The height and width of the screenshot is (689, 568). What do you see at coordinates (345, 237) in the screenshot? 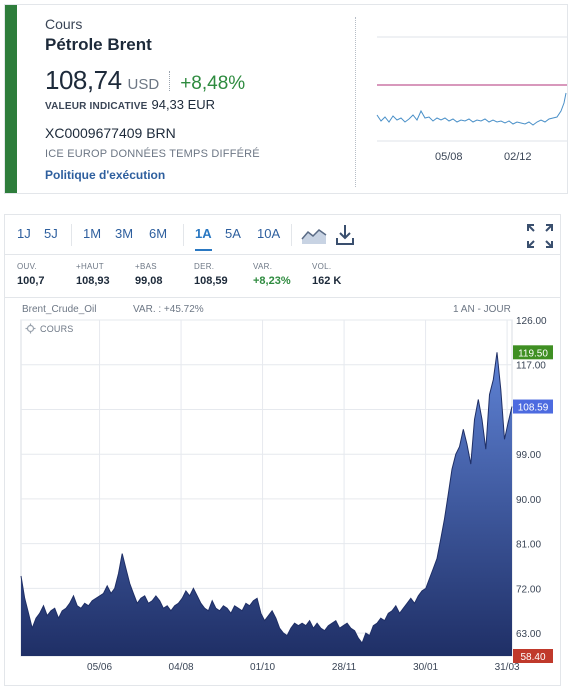
I see `download-icon` at bounding box center [345, 237].